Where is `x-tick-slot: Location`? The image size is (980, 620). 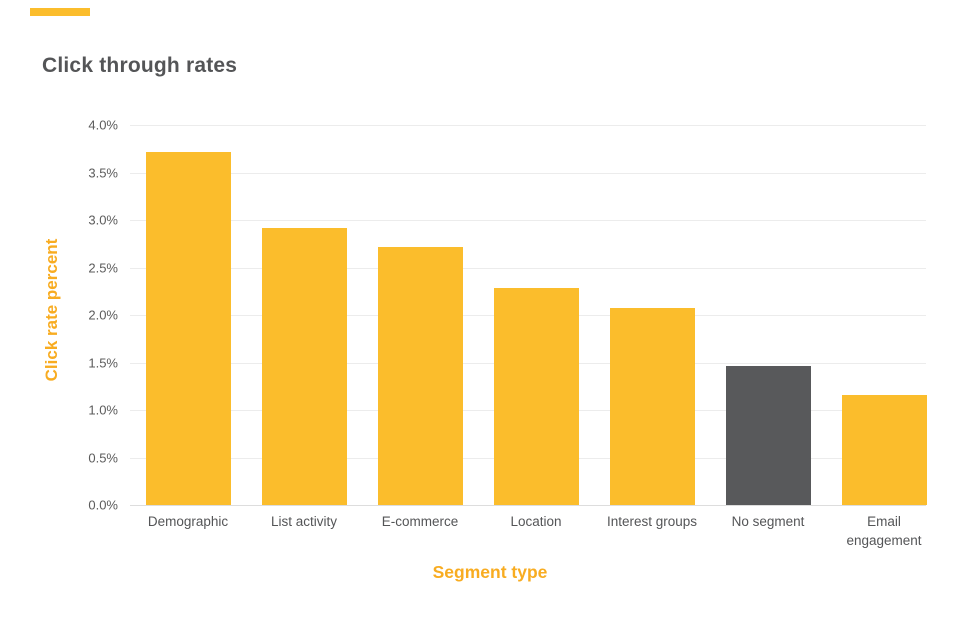 x-tick-slot: Location is located at coordinates (536, 532).